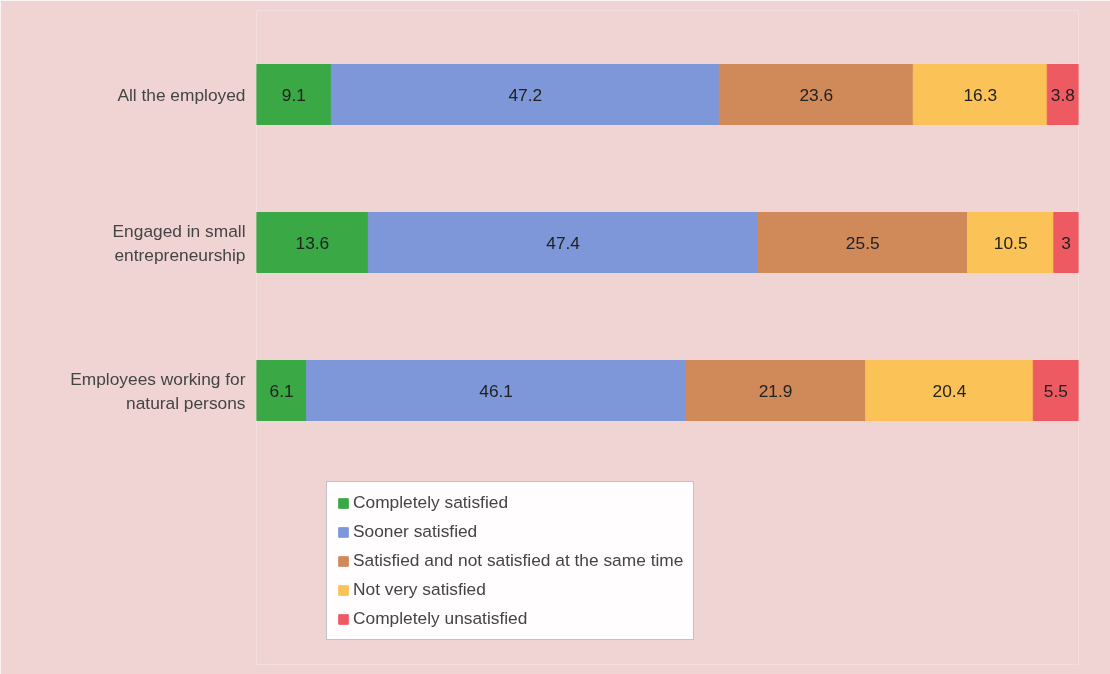  What do you see at coordinates (158, 390) in the screenshot?
I see `y-tick-label: Employees working for natural persons` at bounding box center [158, 390].